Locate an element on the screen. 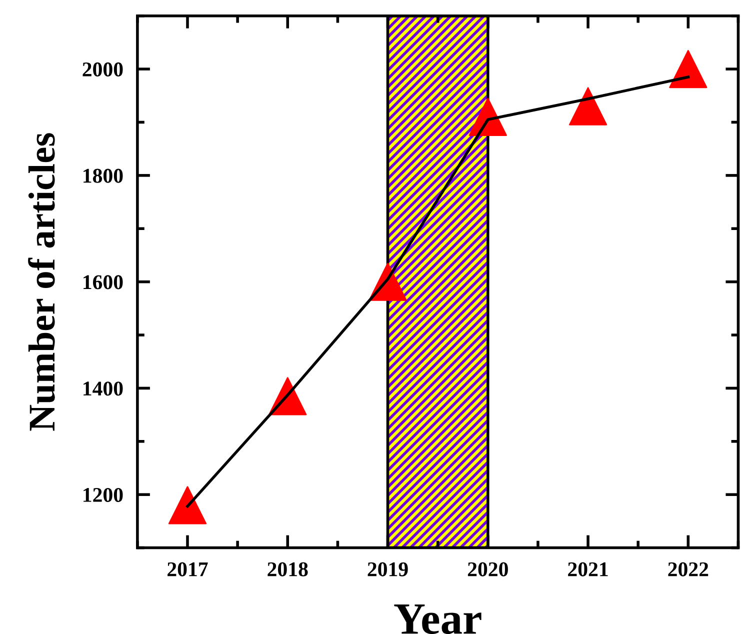 The image size is (751, 634). x-axis-title: Year is located at coordinates (438, 619).